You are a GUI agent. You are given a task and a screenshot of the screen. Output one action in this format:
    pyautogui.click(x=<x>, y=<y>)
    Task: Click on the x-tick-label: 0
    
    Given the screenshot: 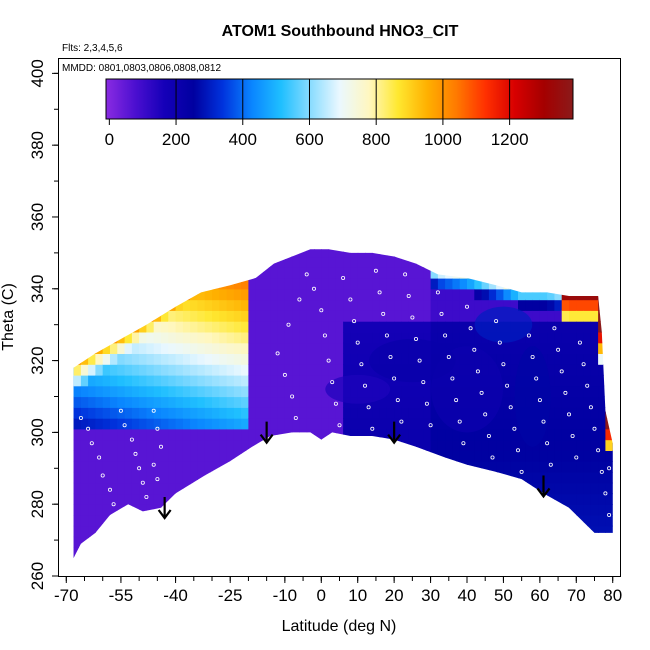 What is the action you would take?
    pyautogui.click(x=321, y=595)
    